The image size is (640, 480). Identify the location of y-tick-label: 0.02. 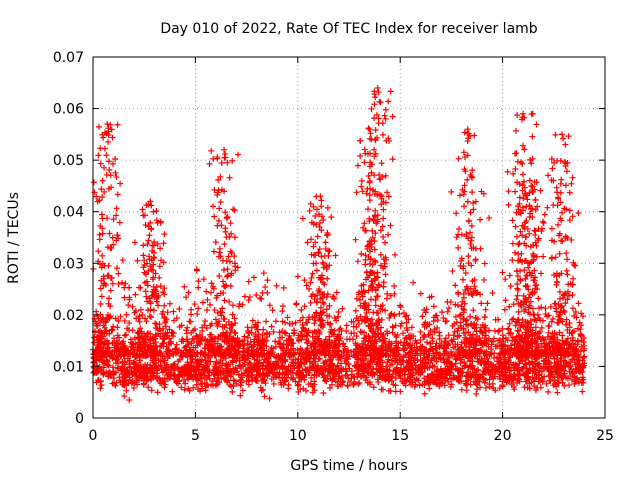
(68, 316).